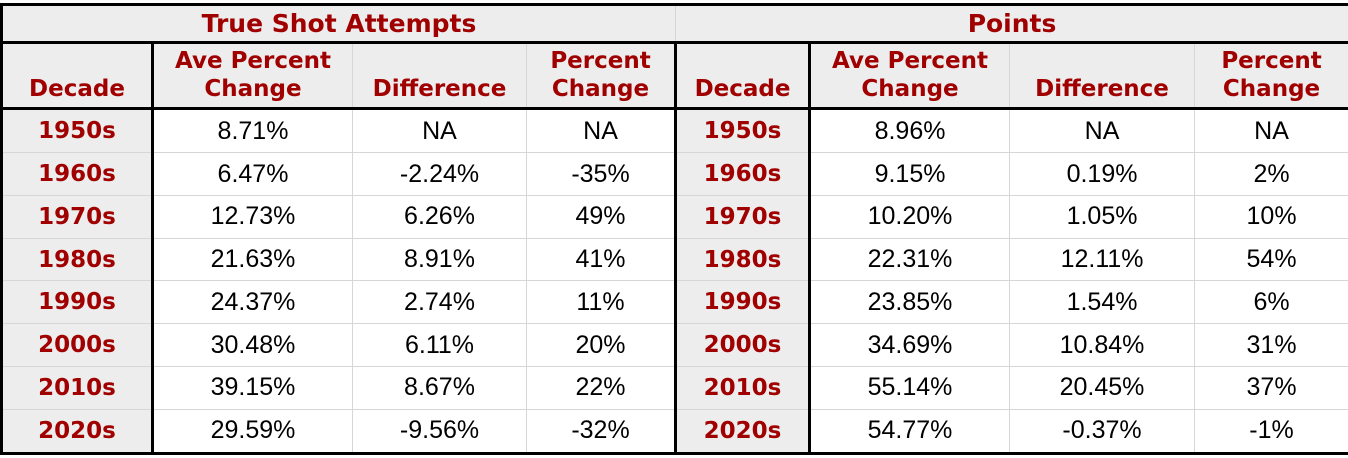 The width and height of the screenshot is (1348, 458). I want to click on value-cell: 6.11%, so click(439, 345).